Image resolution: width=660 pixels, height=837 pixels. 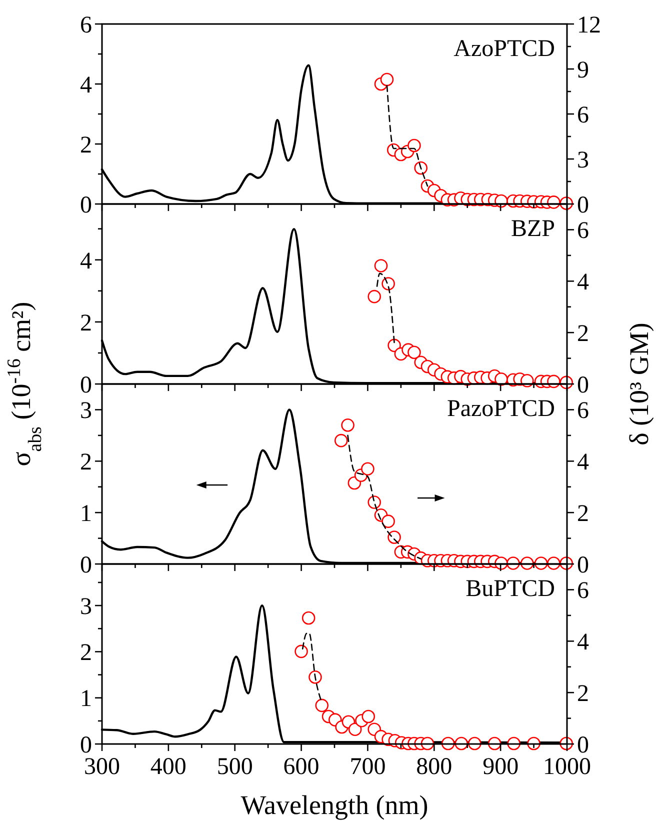 I want to click on text: AzoPTCD, so click(x=504, y=49).